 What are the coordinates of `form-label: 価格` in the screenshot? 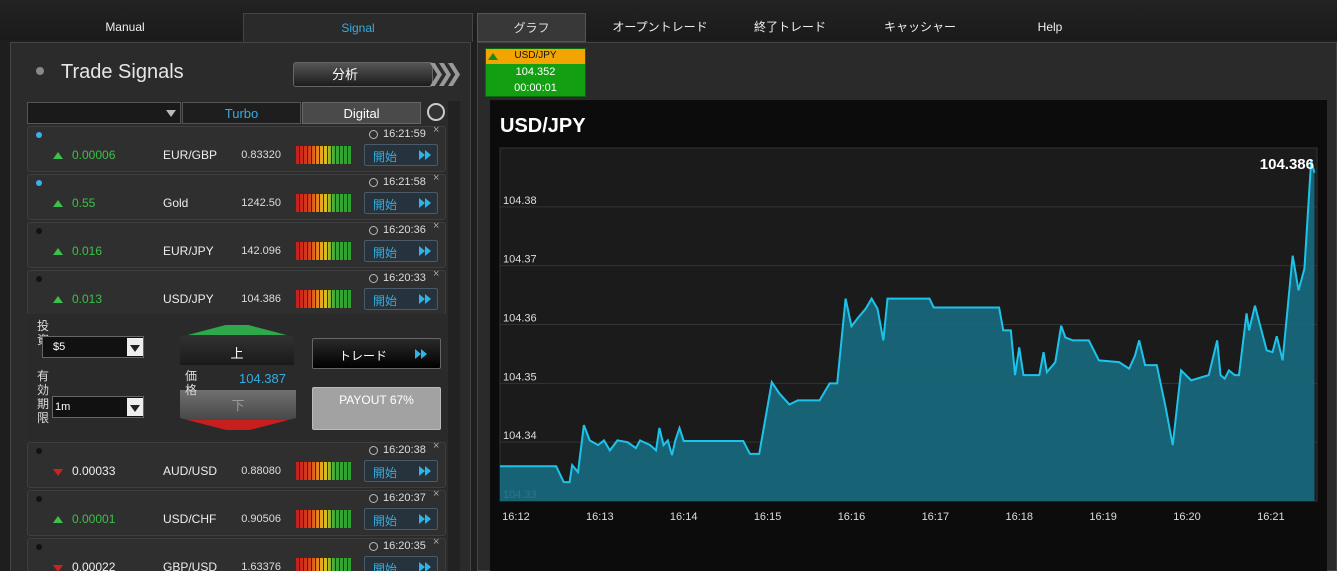 It's located at (191, 383).